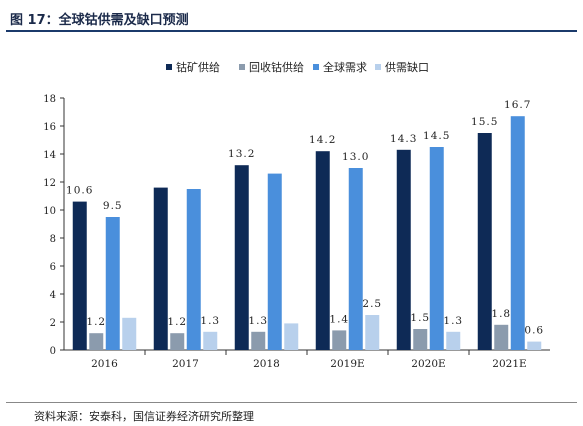 This screenshot has width=583, height=426. I want to click on x-tick-label: 2019E, so click(347, 364).